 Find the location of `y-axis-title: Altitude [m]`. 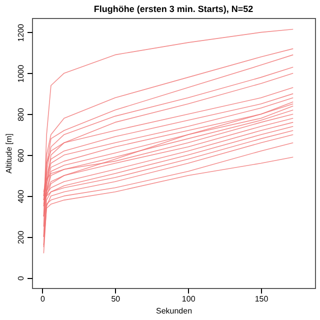

y-axis-title: Altitude [m] is located at coordinates (9, 153).